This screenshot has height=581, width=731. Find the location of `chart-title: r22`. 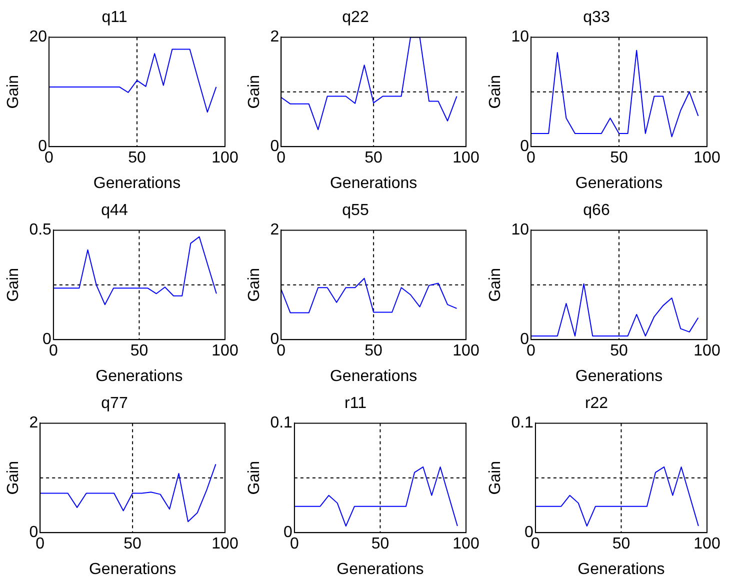

chart-title: r22 is located at coordinates (596, 403).